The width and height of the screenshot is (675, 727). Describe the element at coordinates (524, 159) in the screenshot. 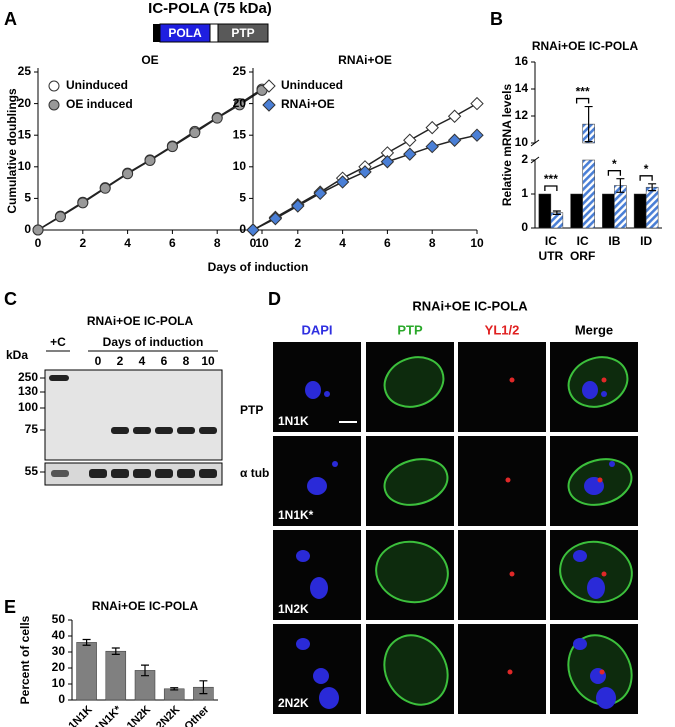

I see `y-tick-label: 2` at that location.